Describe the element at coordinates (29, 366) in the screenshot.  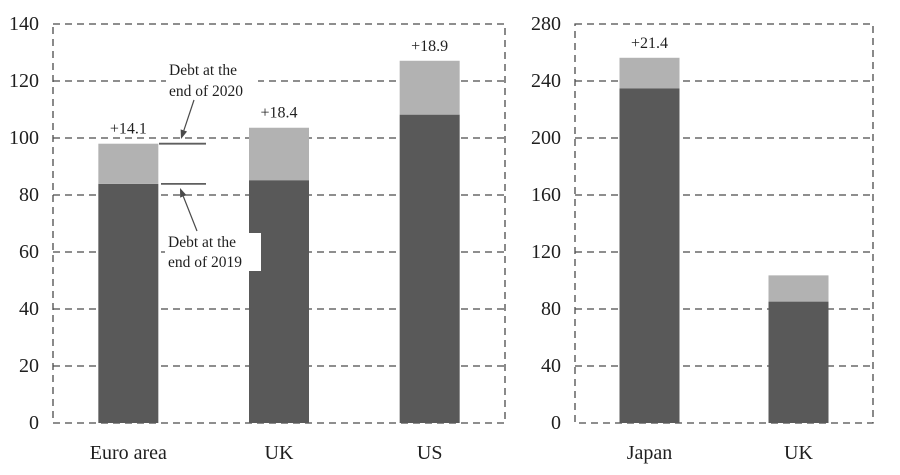
I see `left-ytick-20: 20` at that location.